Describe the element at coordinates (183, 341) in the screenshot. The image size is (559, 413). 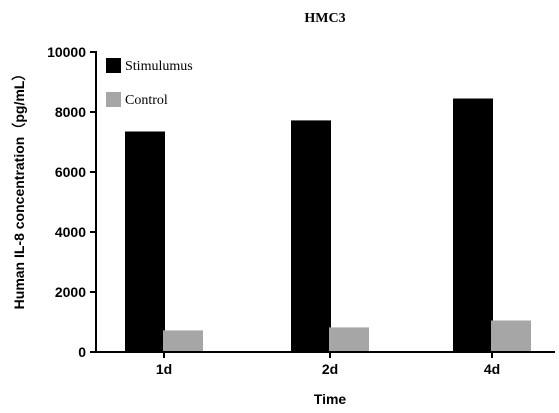
I see `bar-control-1d` at that location.